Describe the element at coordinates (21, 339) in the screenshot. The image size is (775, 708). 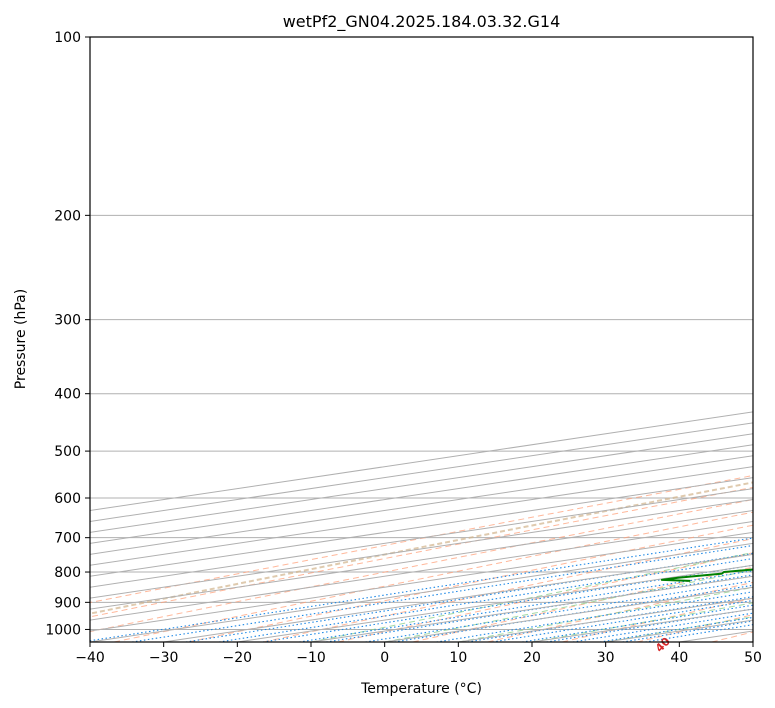
I see `y-axis-label: Pressure (hPa)` at that location.